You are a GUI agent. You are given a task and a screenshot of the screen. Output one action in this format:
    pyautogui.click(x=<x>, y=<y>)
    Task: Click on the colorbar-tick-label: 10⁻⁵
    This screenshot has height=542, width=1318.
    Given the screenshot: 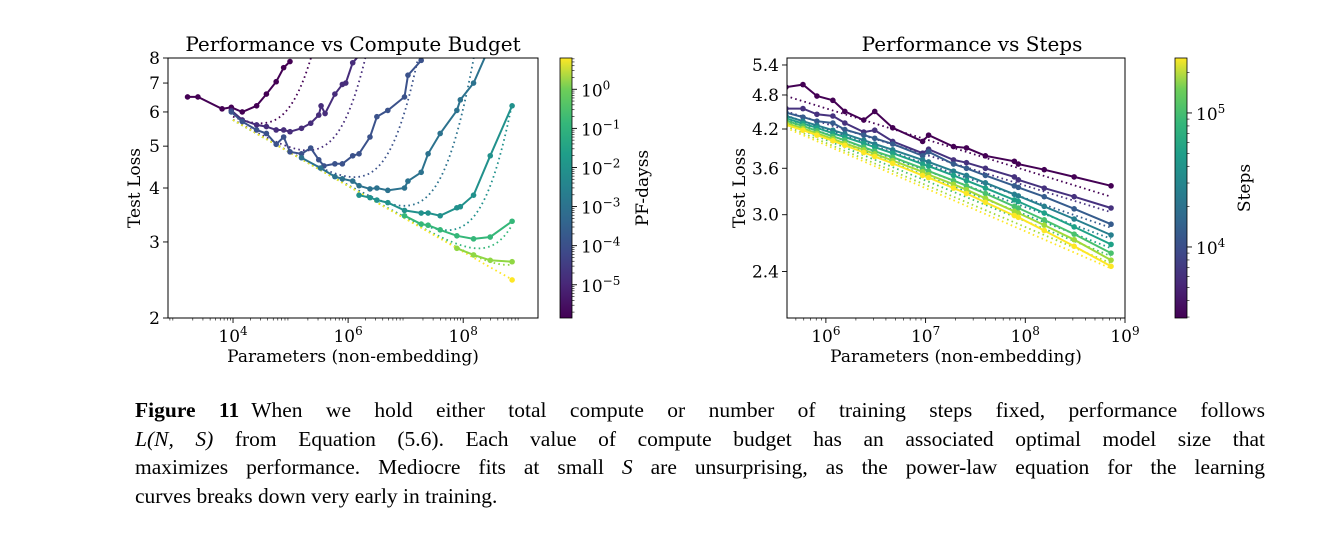 What is the action you would take?
    pyautogui.click(x=600, y=285)
    